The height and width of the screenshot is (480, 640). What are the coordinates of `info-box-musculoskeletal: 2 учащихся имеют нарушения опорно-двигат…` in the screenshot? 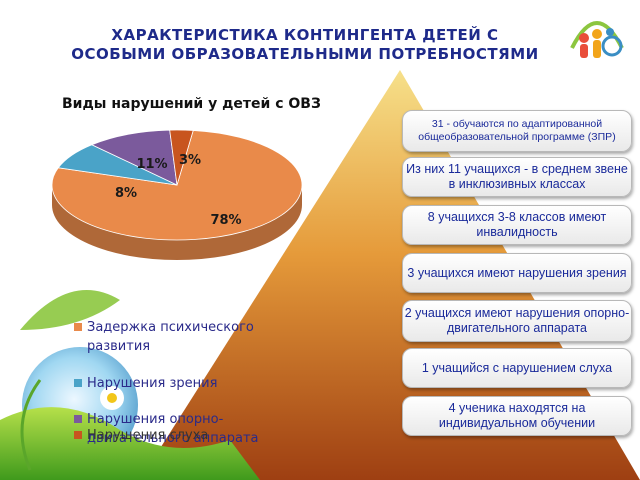 It's located at (517, 321).